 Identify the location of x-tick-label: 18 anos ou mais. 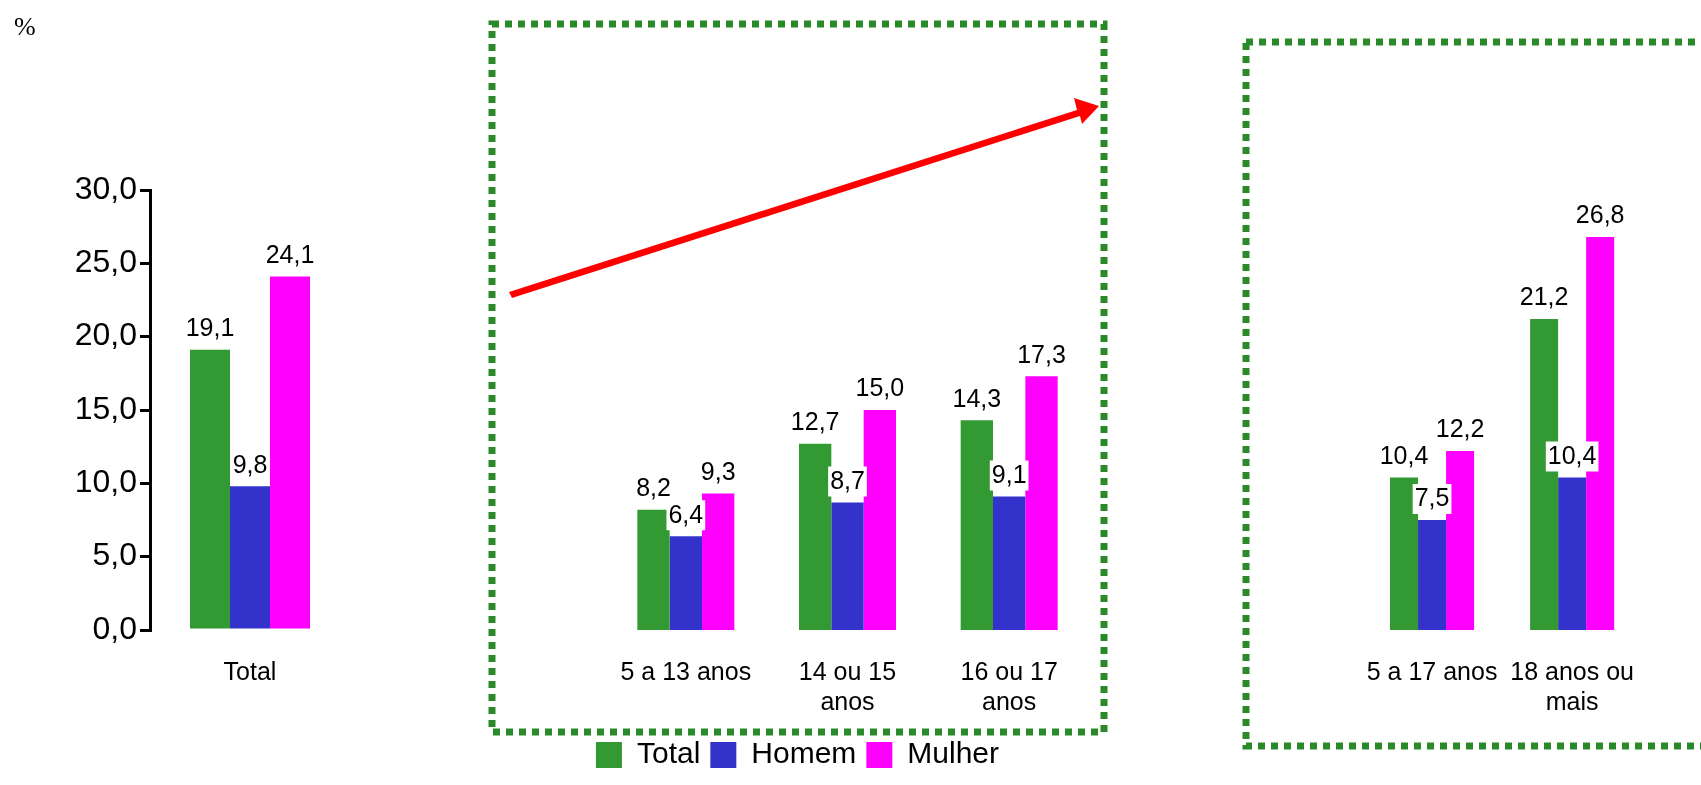
(1572, 685).